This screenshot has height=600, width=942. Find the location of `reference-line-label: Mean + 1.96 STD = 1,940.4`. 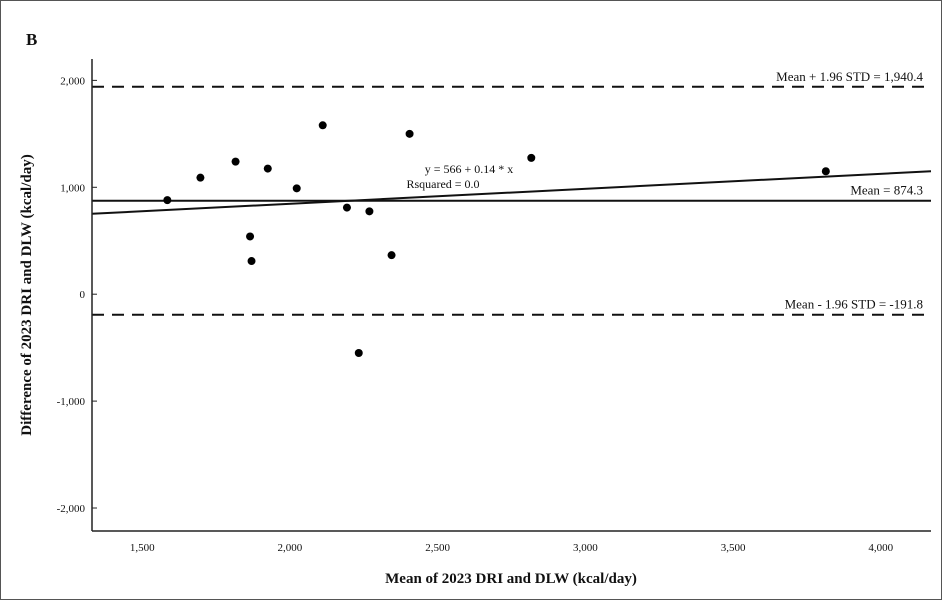

reference-line-label: Mean + 1.96 STD = 1,940.4 is located at coordinates (849, 76).